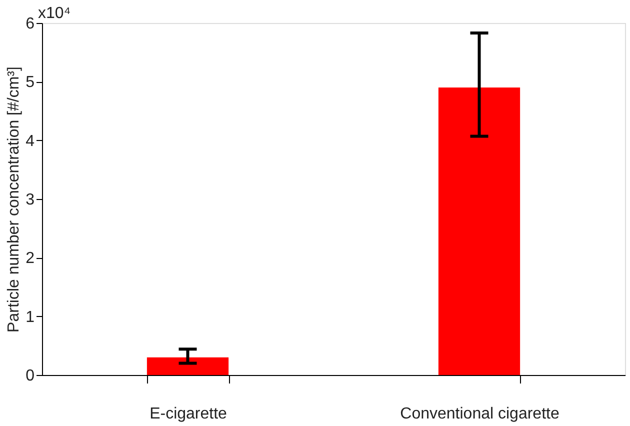  Describe the element at coordinates (14, 199) in the screenshot. I see `y-axis-title: Particle number concentration [#/cm³]` at that location.